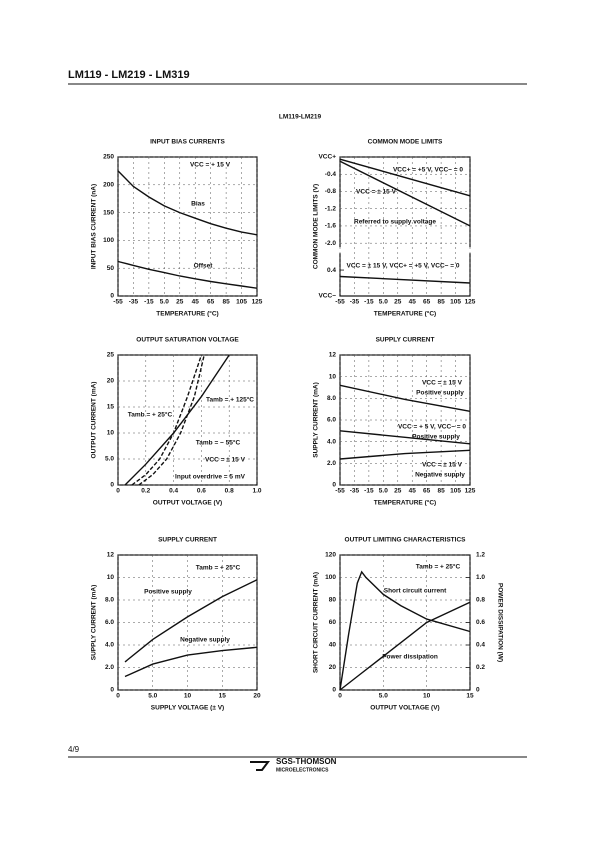 This screenshot has width=595, height=847. Describe the element at coordinates (428, 170) in the screenshot. I see `series-label: VCC+ = +5 V, VCC− = 0` at that location.